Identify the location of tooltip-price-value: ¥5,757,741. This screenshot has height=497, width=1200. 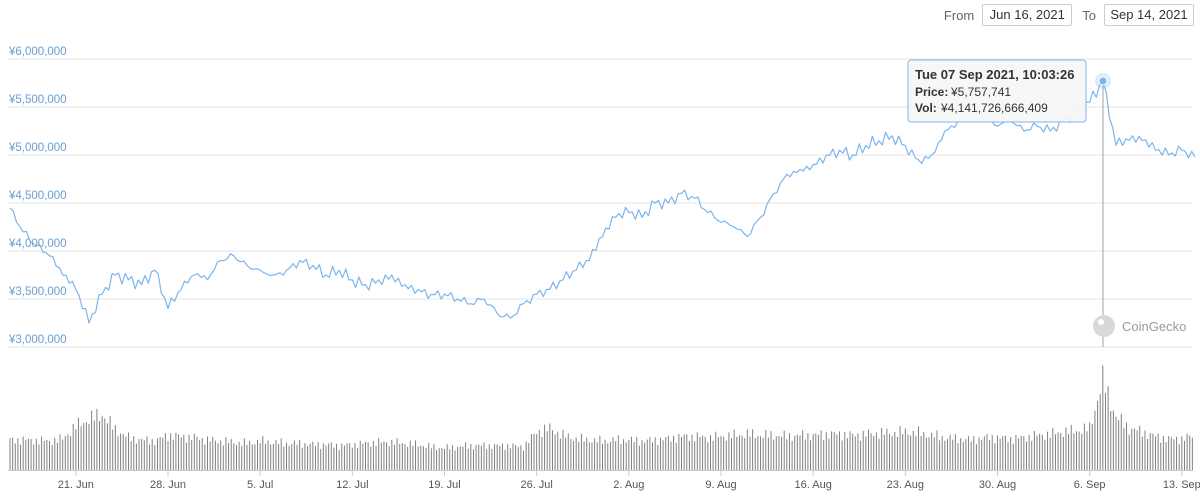
(980, 92).